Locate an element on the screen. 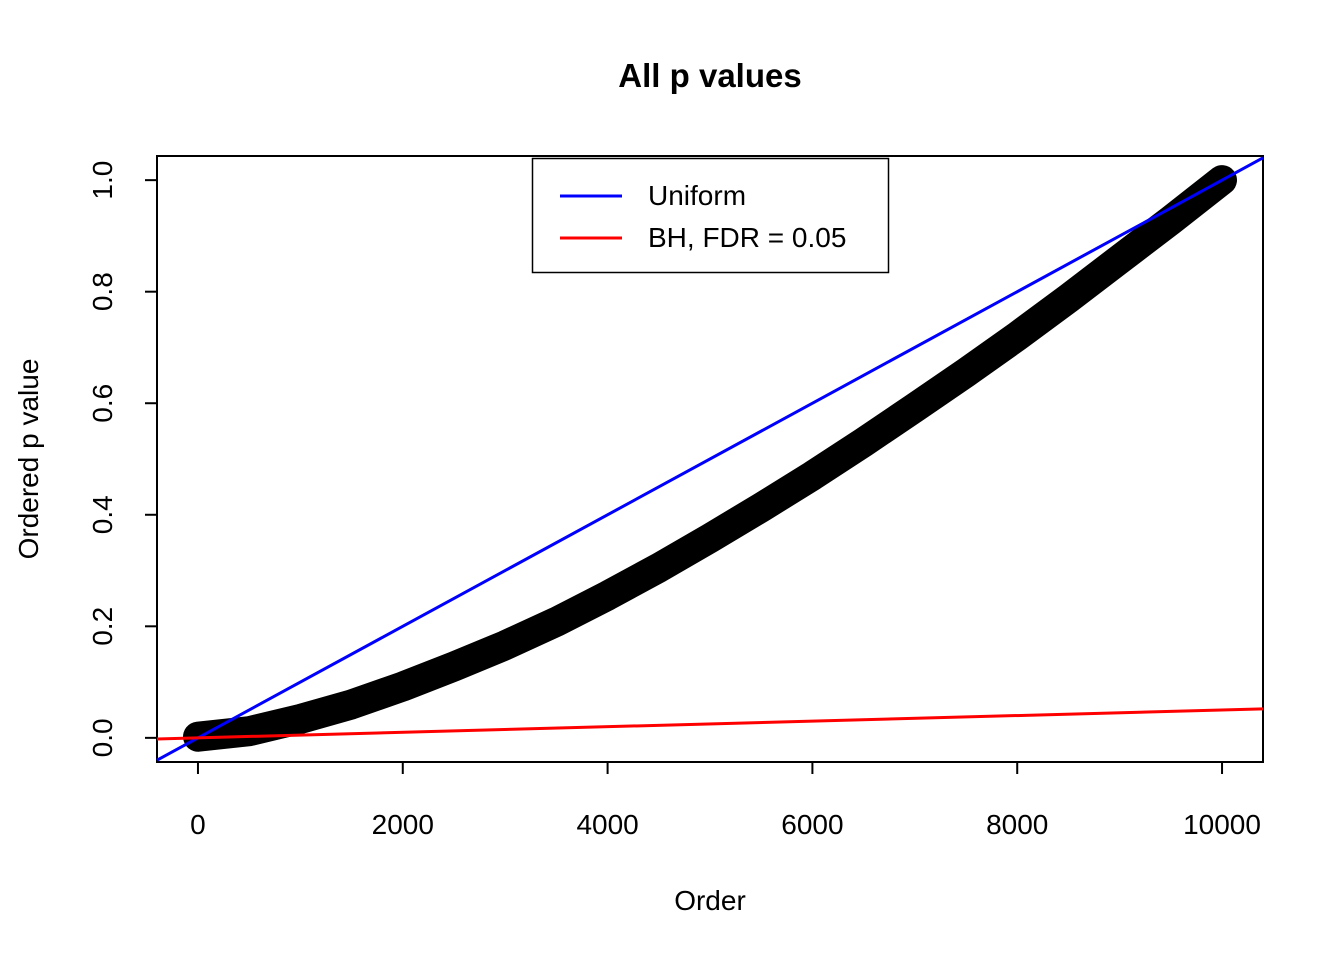  y-axis-label: Ordered p value is located at coordinates (28, 459).